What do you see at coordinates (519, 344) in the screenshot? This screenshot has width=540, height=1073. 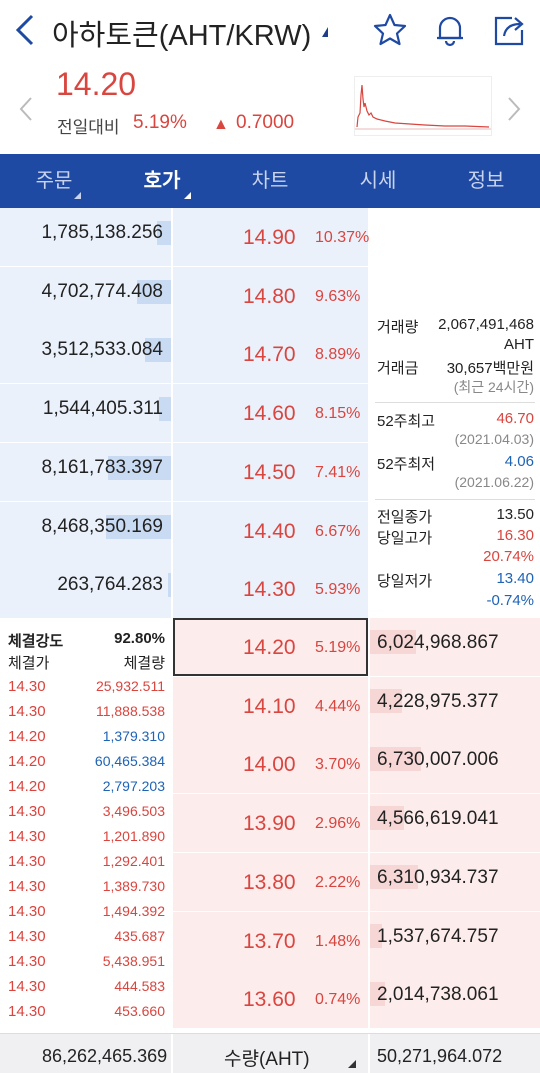 I see `trade-volume-unit-line: AHT` at bounding box center [519, 344].